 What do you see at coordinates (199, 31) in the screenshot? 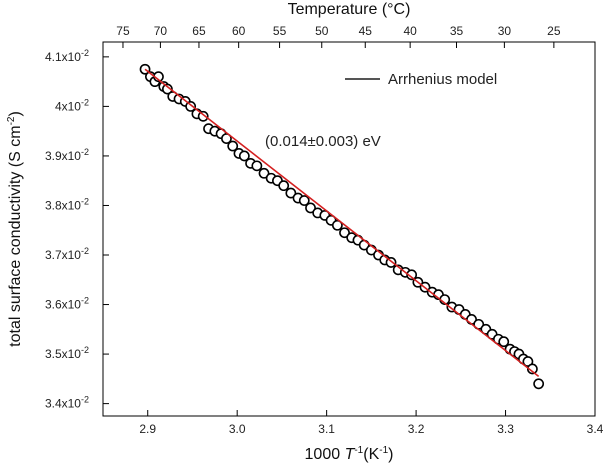
I see `top-x-tick-label: 65` at bounding box center [199, 31].